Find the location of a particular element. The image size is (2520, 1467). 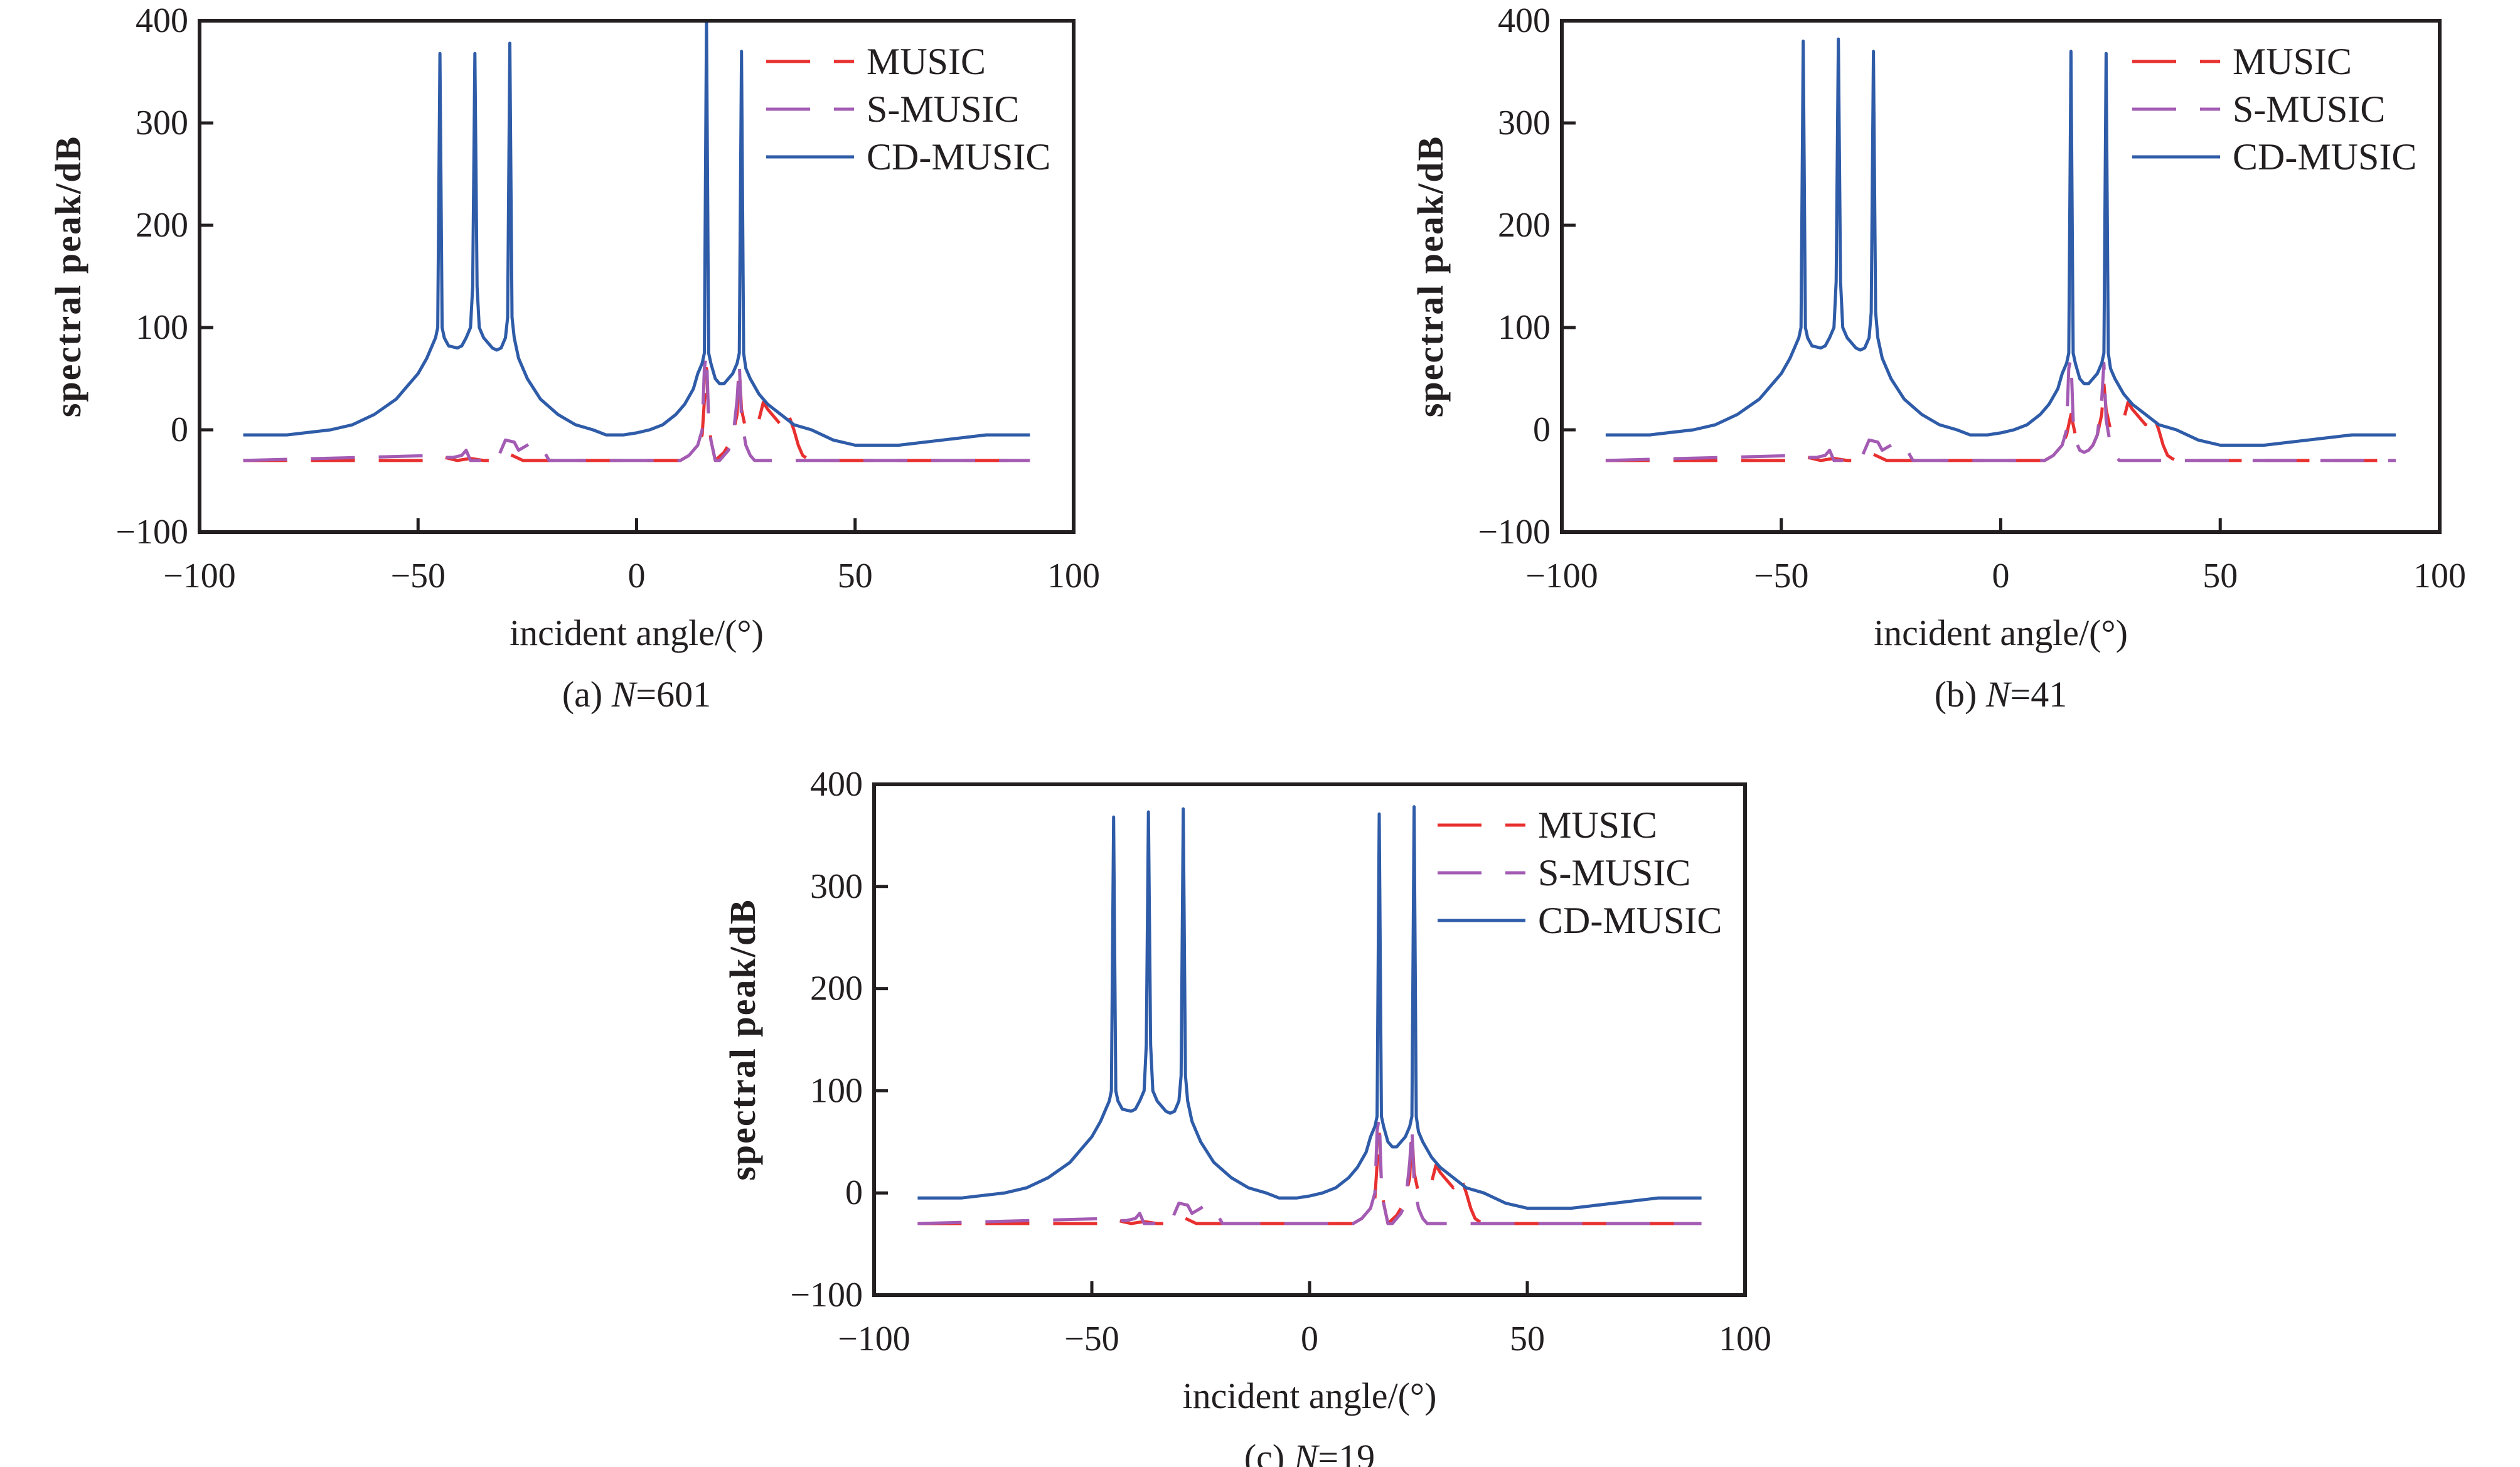

panel-caption: (c) N=19 is located at coordinates (1309, 1452).